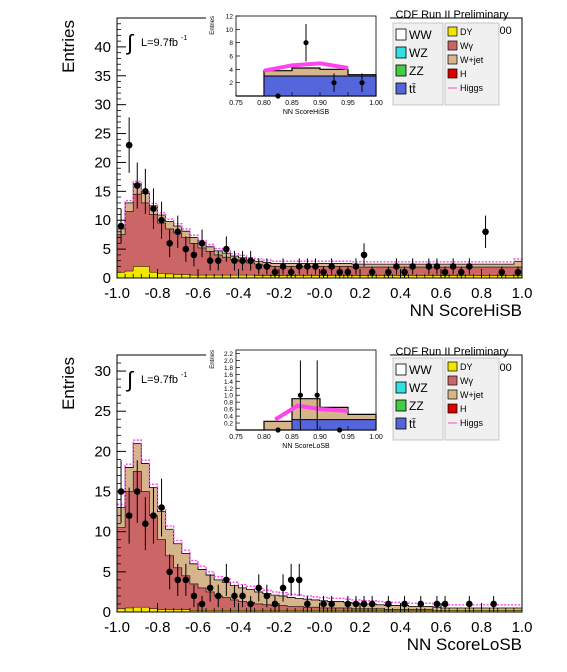 The image size is (567, 672). I want to click on signal-line, so click(319, 221).